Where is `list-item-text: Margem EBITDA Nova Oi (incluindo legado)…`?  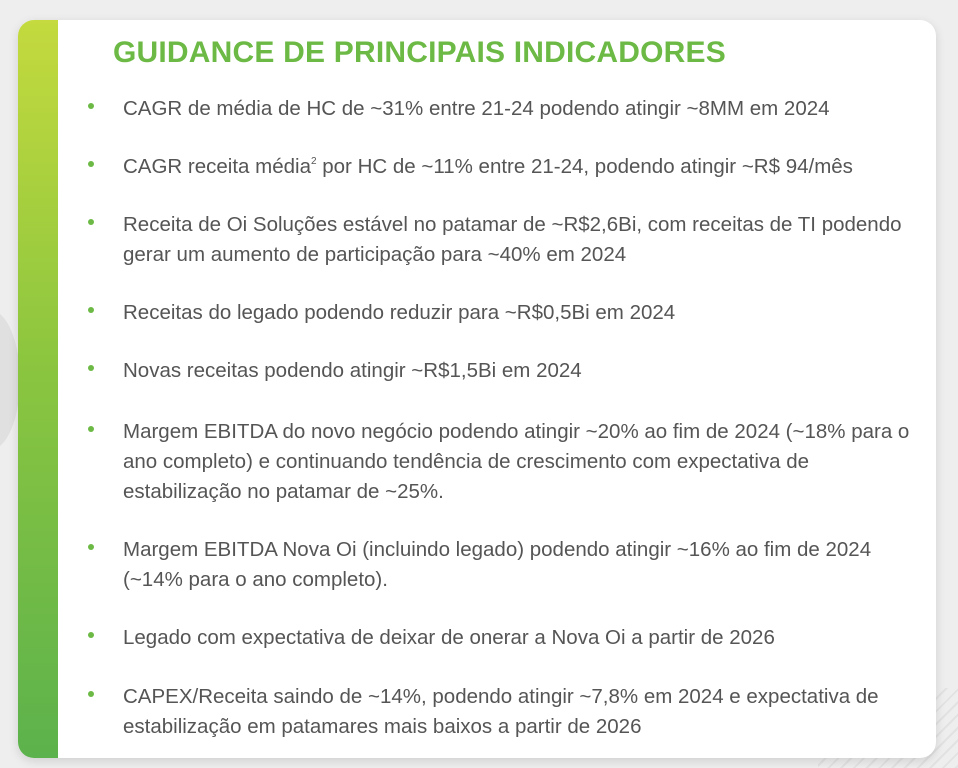
list-item-text: Margem EBITDA Nova Oi (incluindo legado)… is located at coordinates (497, 564).